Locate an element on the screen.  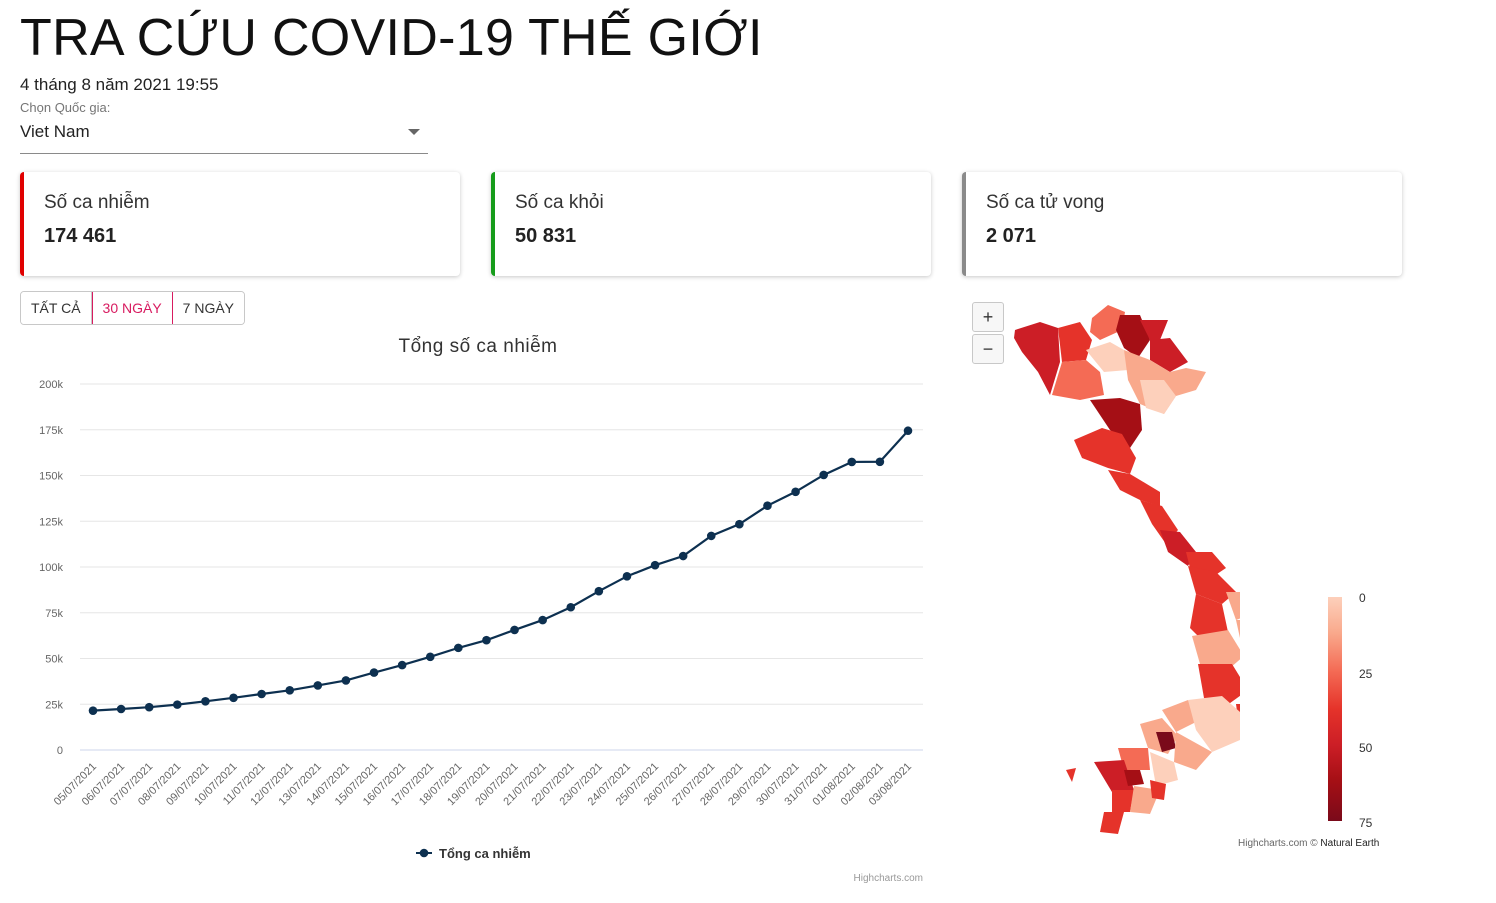
legend-tick-label: 25 is located at coordinates (1366, 674).